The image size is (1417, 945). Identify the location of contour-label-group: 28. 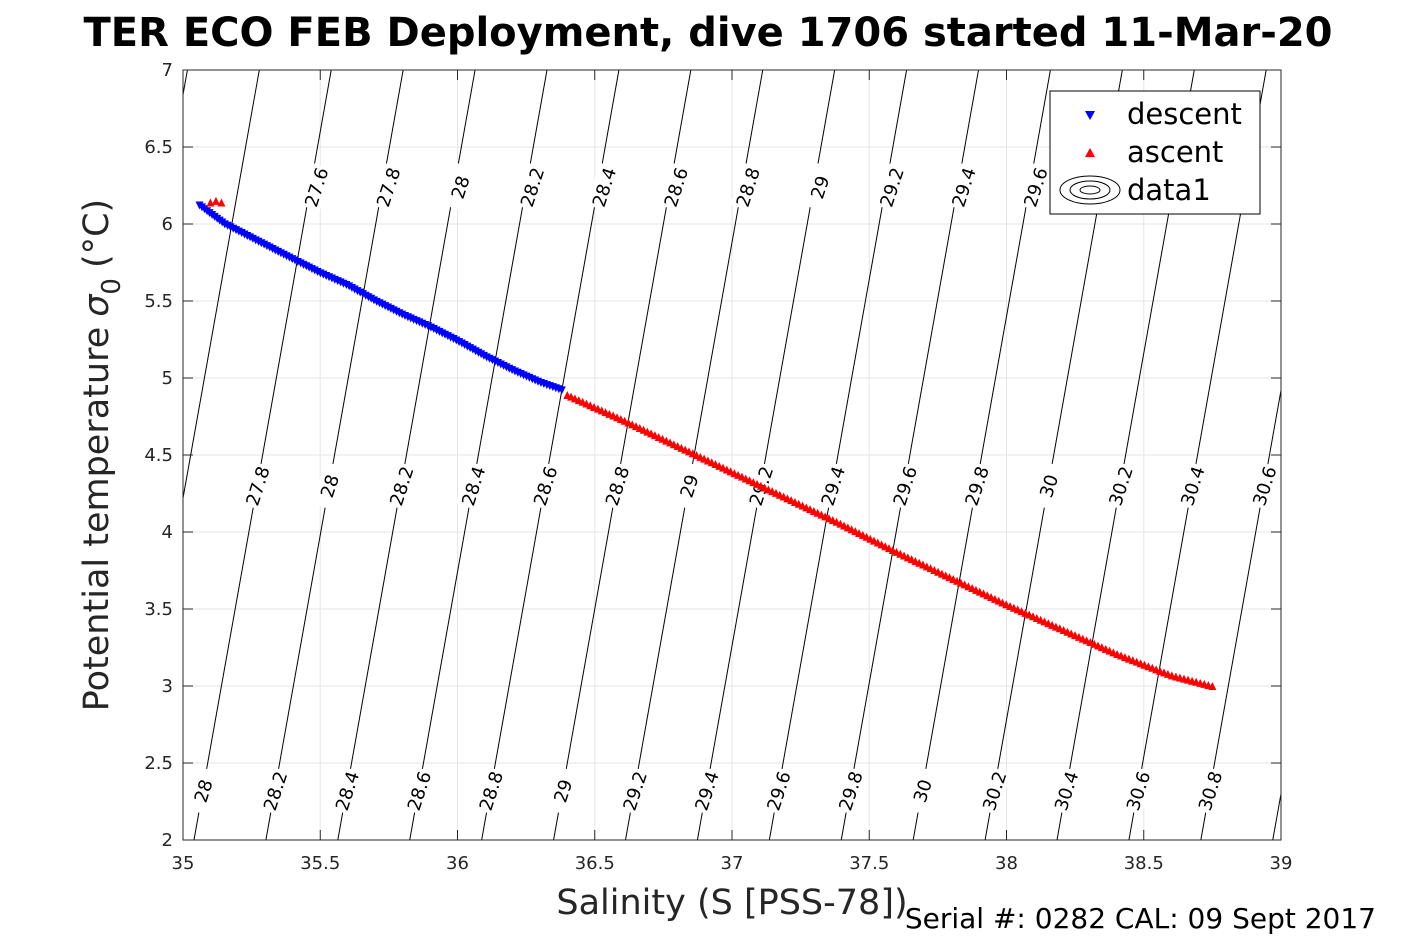
(329, 486).